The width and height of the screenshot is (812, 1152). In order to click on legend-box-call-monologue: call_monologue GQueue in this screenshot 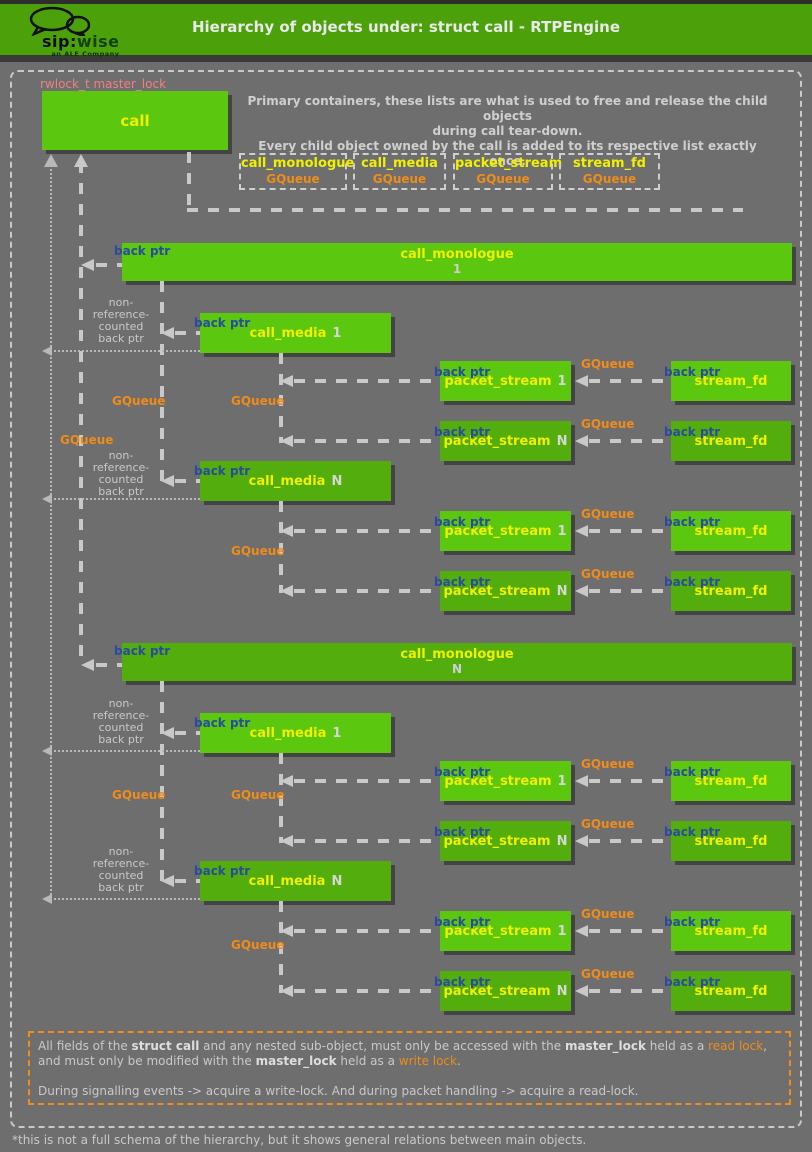, I will do `click(296, 171)`.